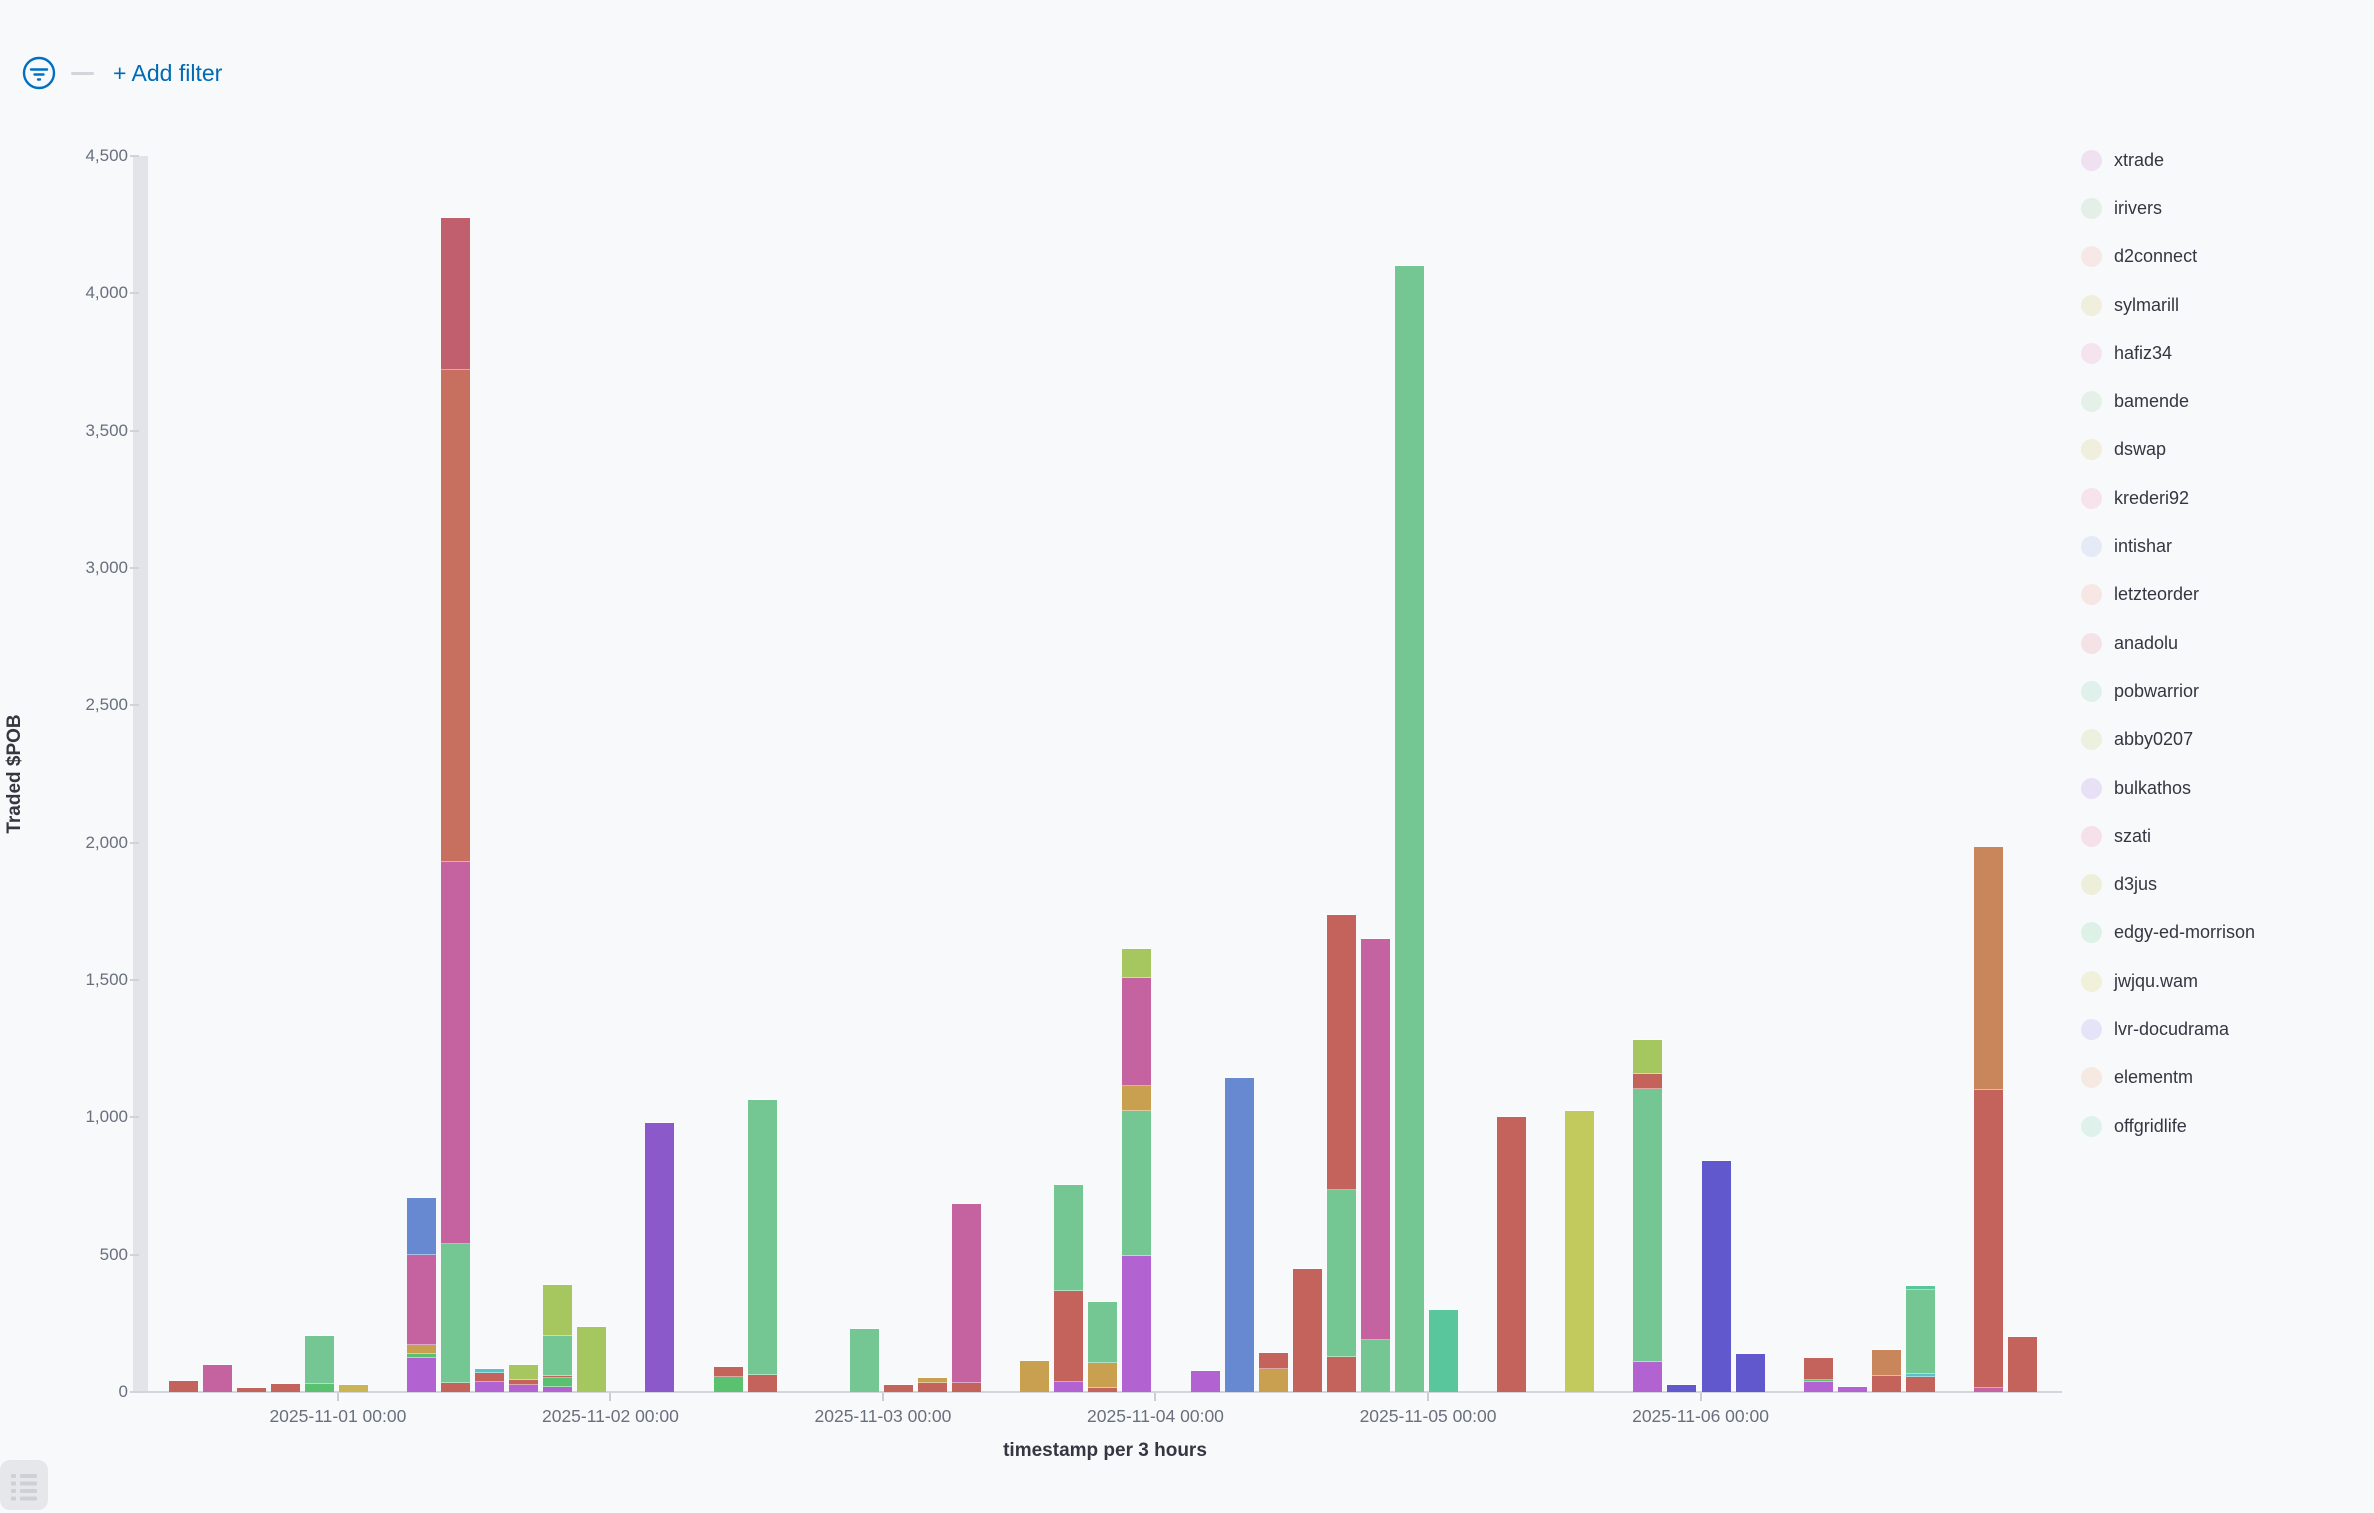  What do you see at coordinates (2217, 305) in the screenshot?
I see `legend-item-sylmarill: sylmarill` at bounding box center [2217, 305].